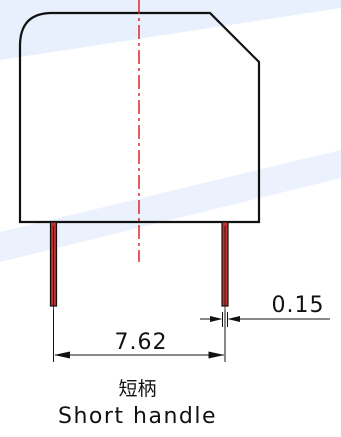 This screenshot has width=341, height=437. I want to click on caption-english: Short handle, so click(137, 416).